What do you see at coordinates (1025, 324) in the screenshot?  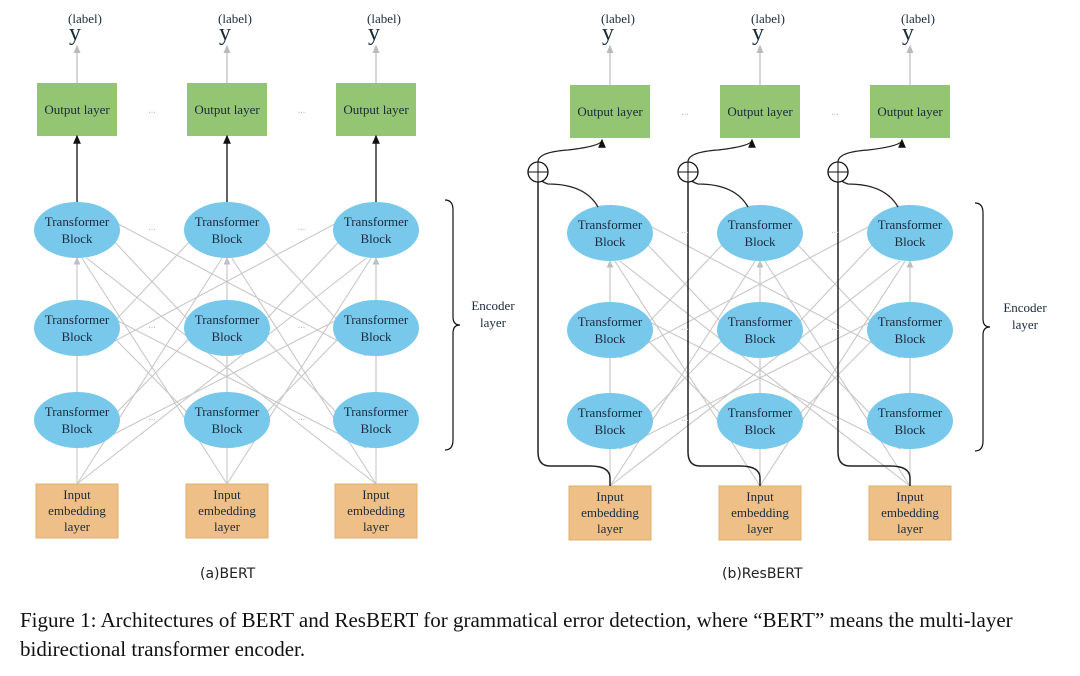 I see `encoder-label: layer` at bounding box center [1025, 324].